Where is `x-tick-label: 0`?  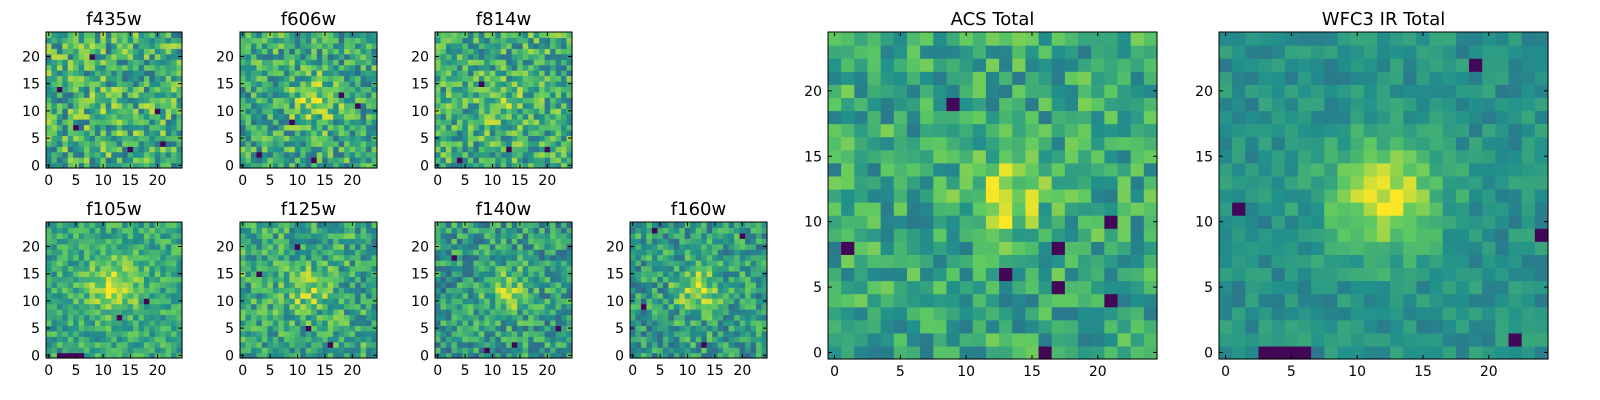 x-tick-label: 0 is located at coordinates (437, 181).